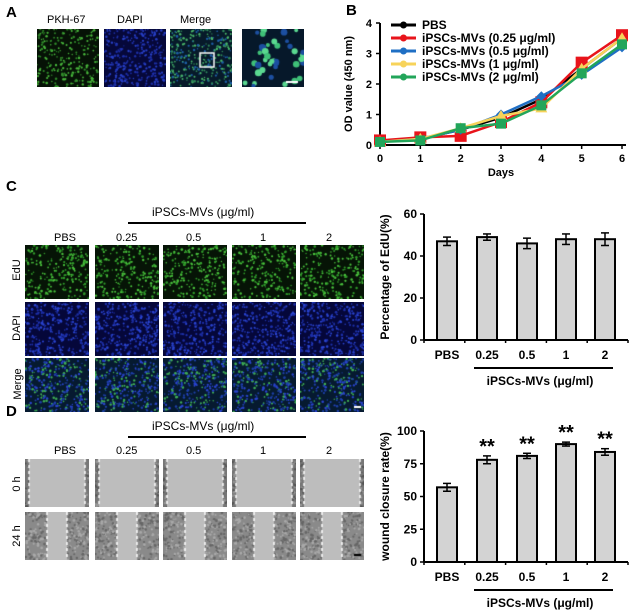 Image resolution: width=635 pixels, height=610 pixels. What do you see at coordinates (11, 186) in the screenshot?
I see `panel-label-c: C` at bounding box center [11, 186].